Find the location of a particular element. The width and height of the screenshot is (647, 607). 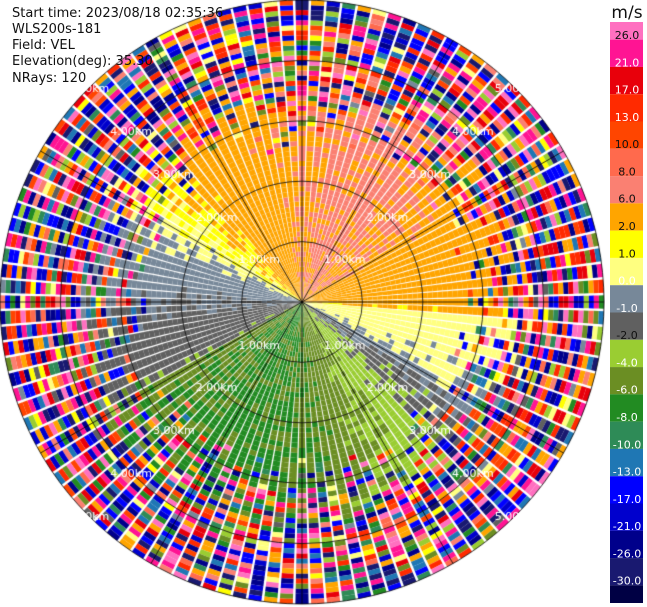

colorbar-tick-label: -4.0 is located at coordinates (626, 362).